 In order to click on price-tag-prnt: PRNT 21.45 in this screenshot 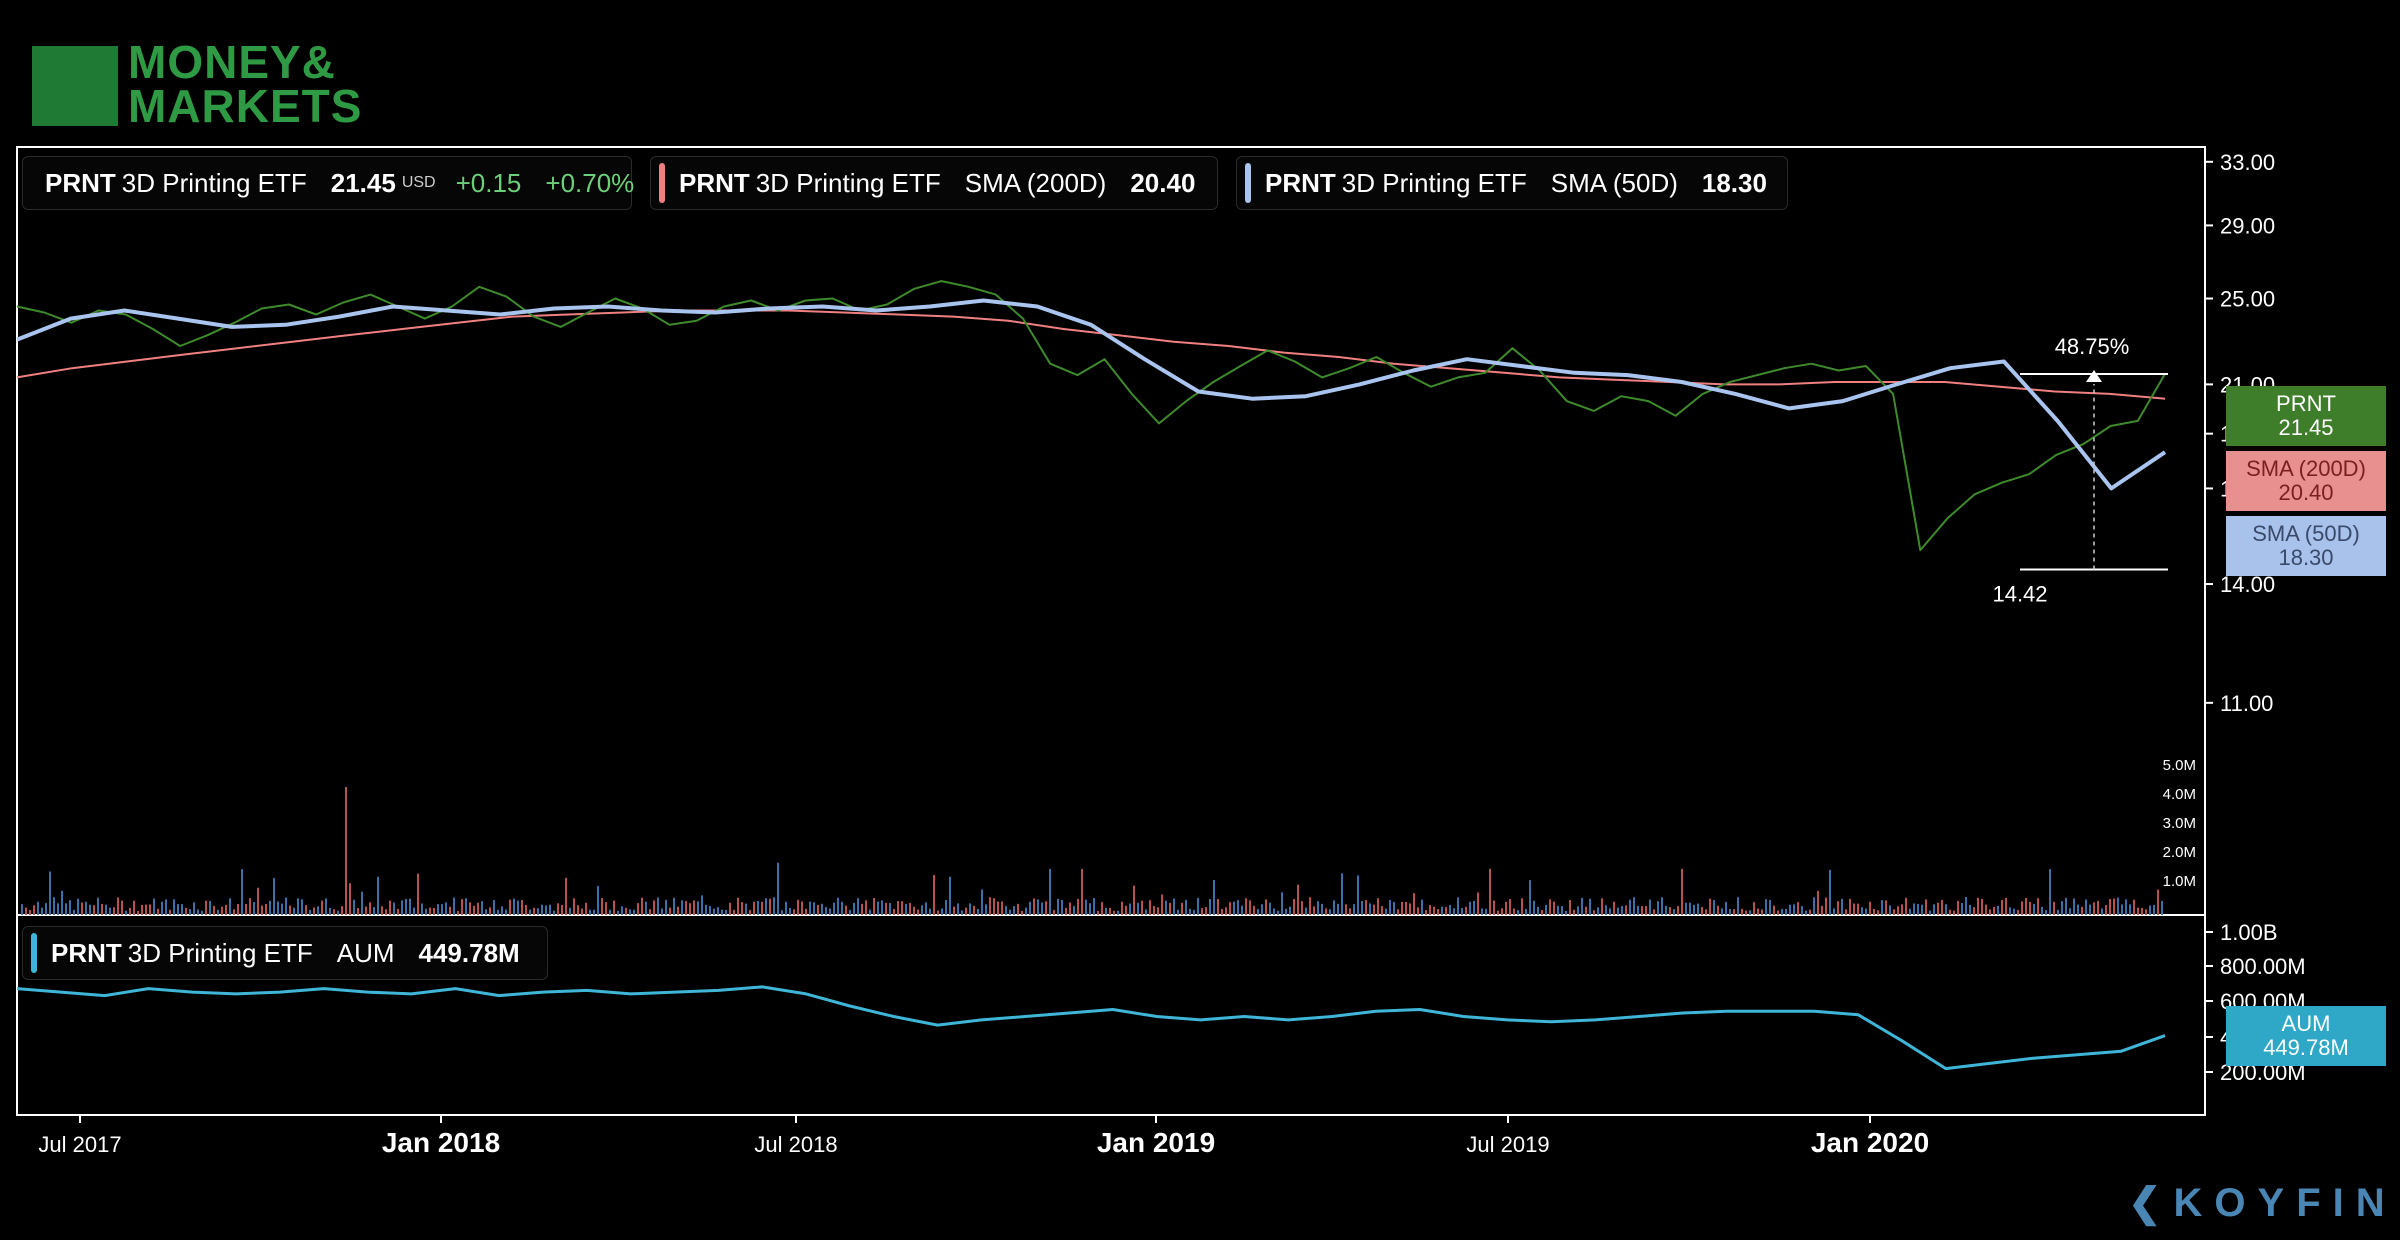, I will do `click(2306, 416)`.